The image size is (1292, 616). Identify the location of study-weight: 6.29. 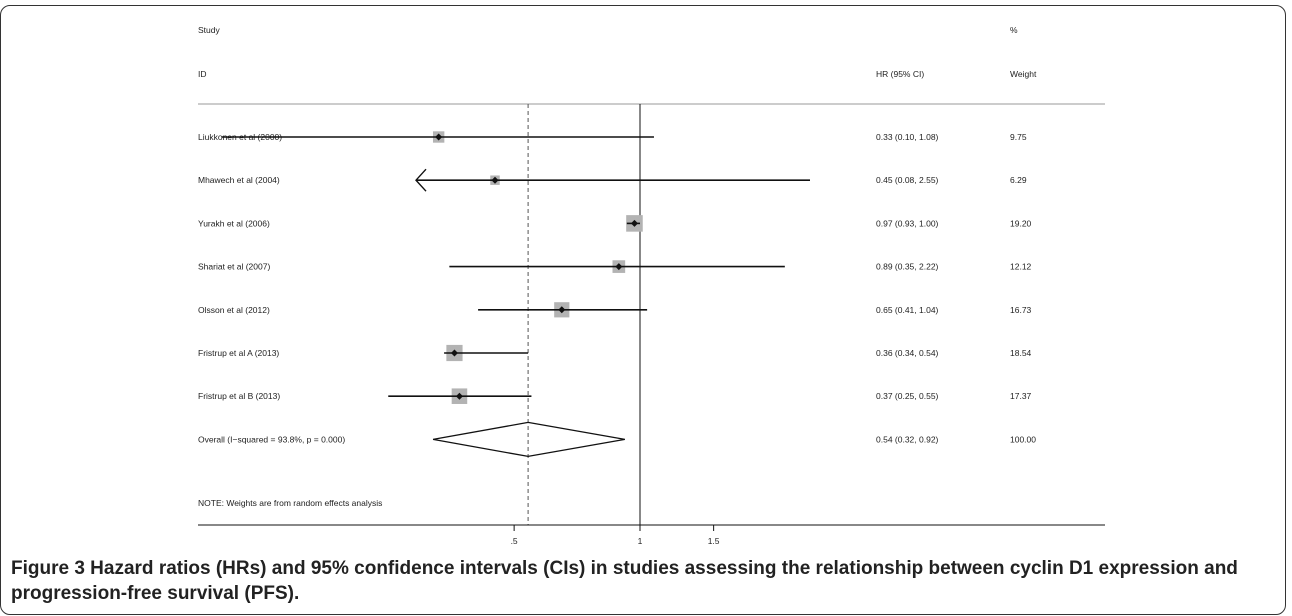
(1018, 180).